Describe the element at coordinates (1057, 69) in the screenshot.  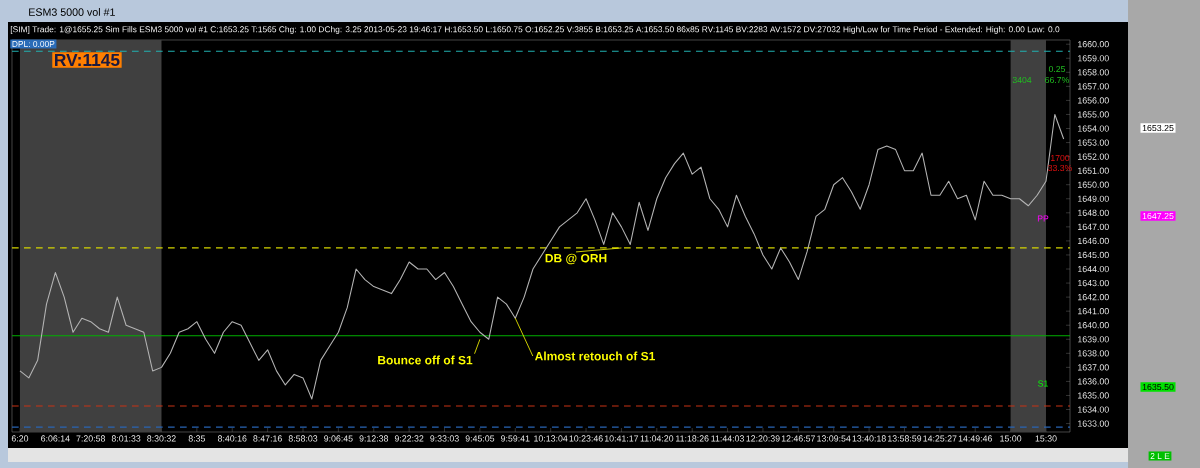
I see `annotation: 0.25` at that location.